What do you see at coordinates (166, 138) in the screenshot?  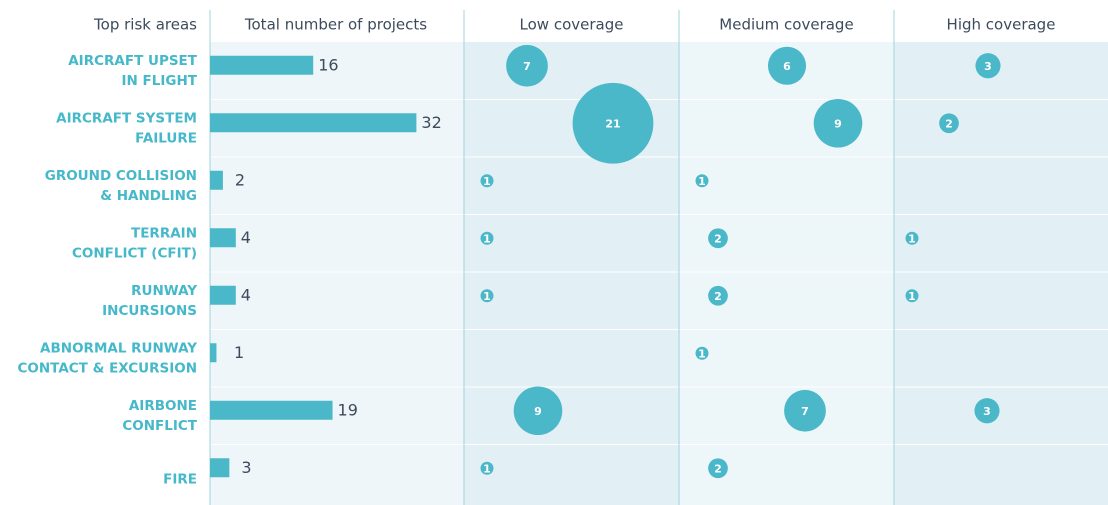 I see `category-label: FAILURE` at bounding box center [166, 138].